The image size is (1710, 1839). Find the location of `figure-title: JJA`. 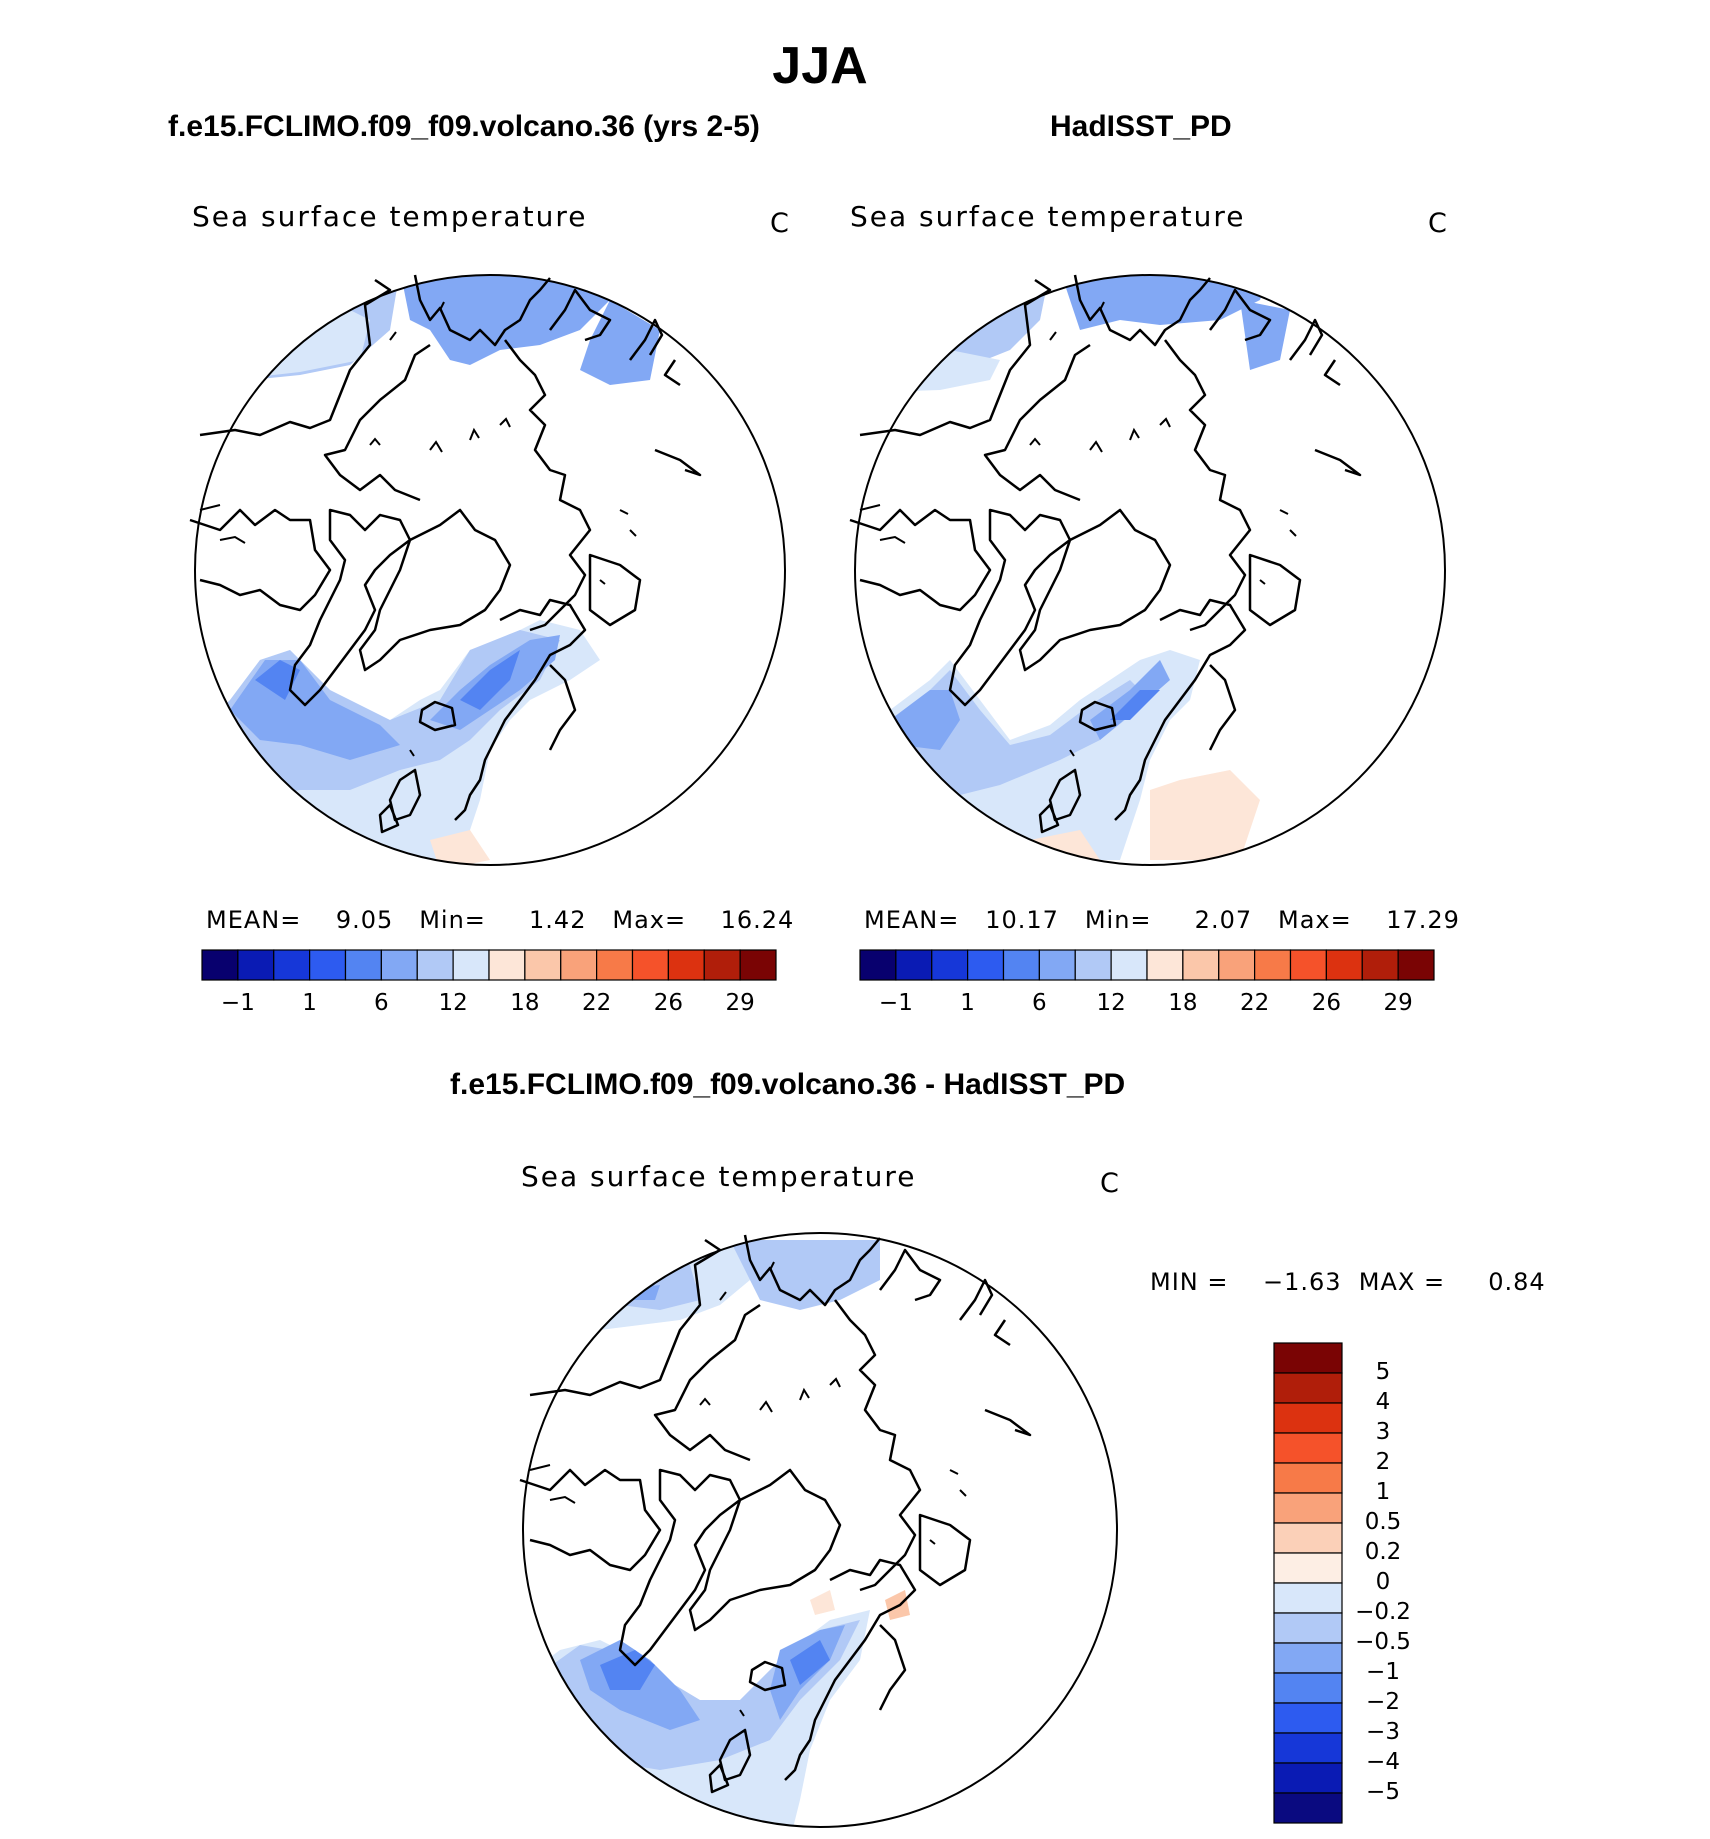

figure-title: JJA is located at coordinates (820, 66).